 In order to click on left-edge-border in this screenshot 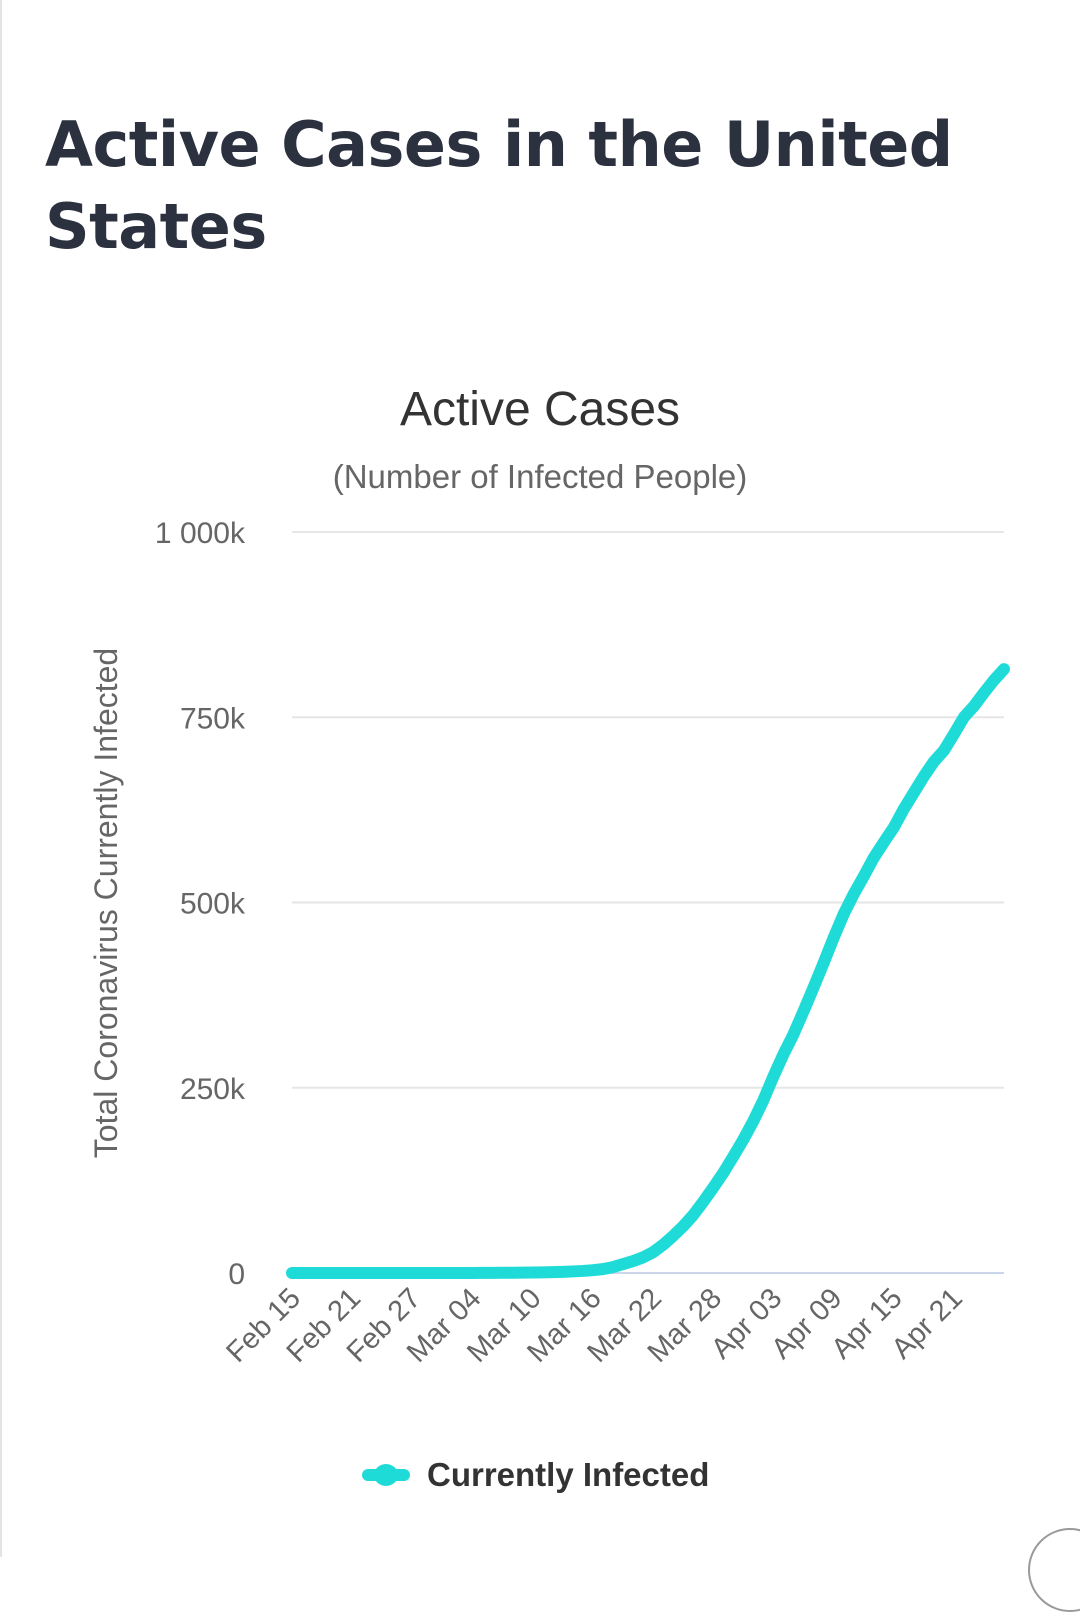, I will do `click(1, 778)`.